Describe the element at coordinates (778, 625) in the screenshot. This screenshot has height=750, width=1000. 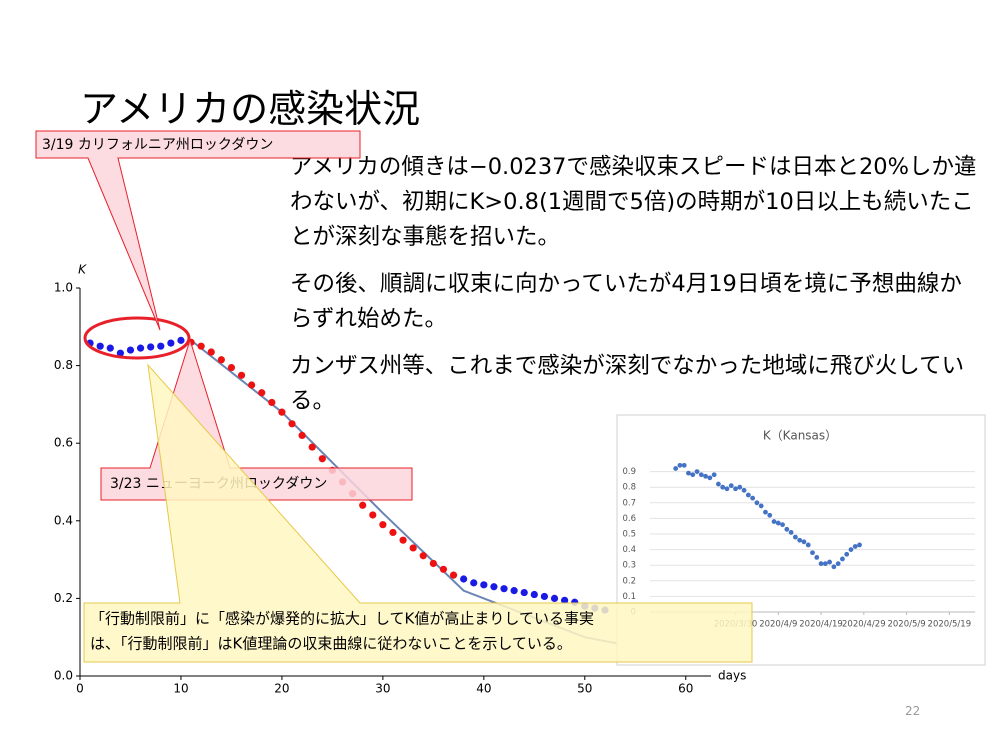
I see `x-tick-label: 2020/4/9` at that location.